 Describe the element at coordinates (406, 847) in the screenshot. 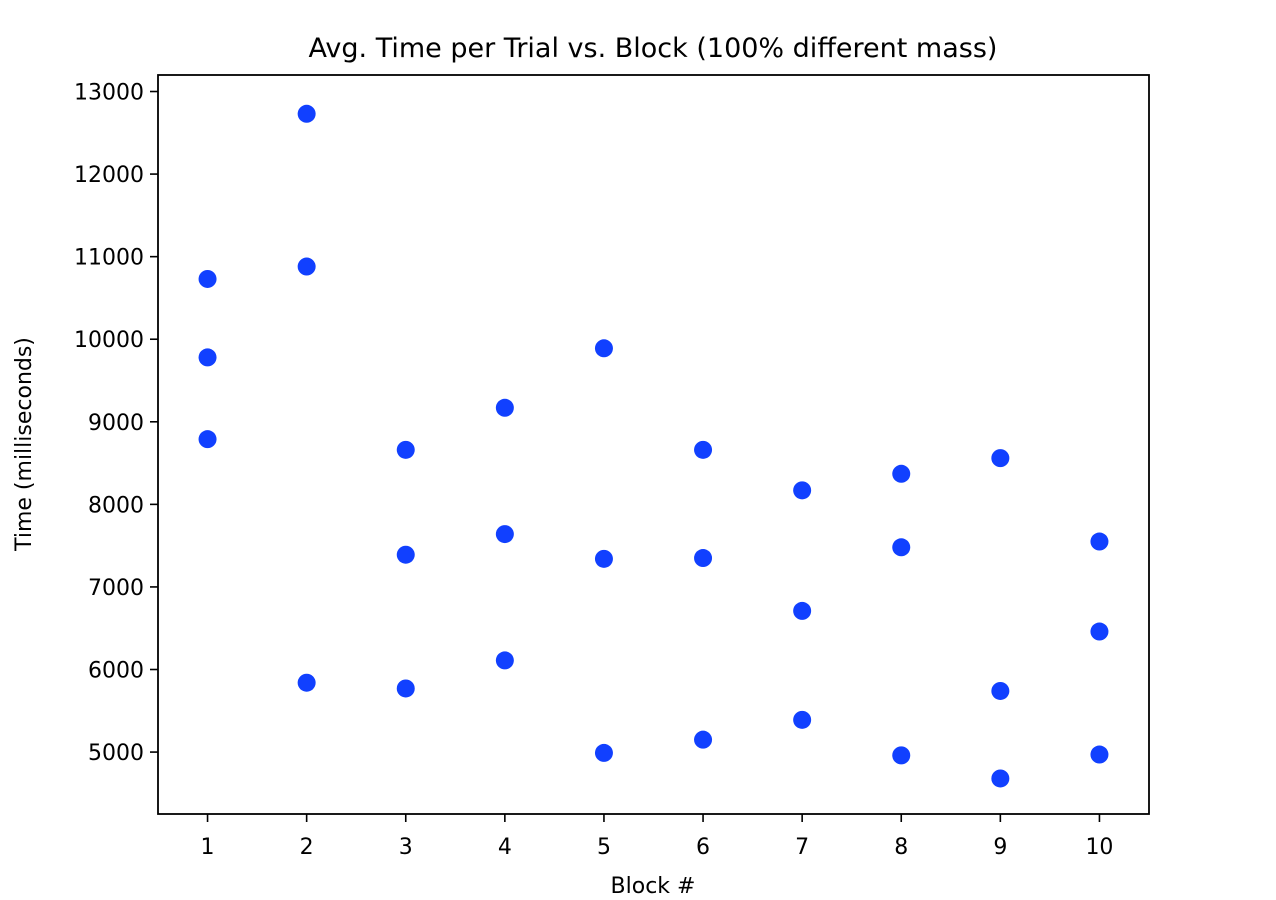

I see `x-tick-label: 3` at that location.